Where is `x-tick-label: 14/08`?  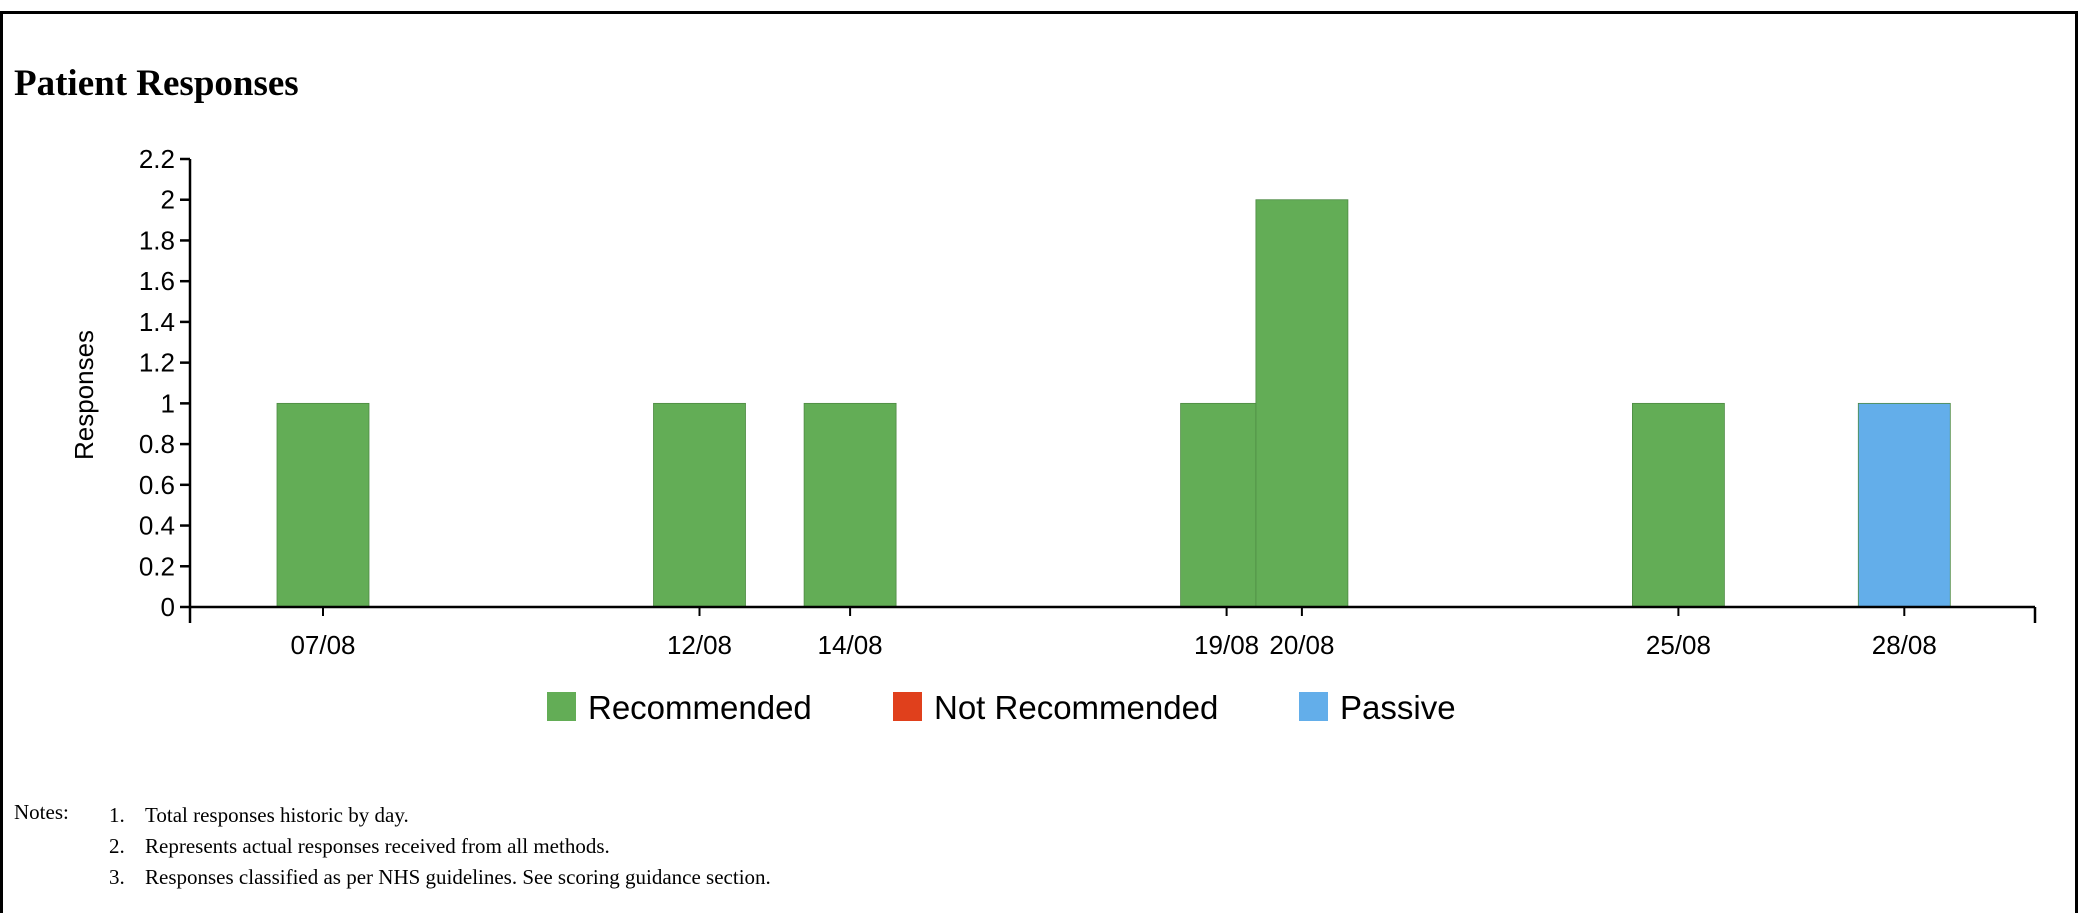
x-tick-label: 14/08 is located at coordinates (850, 645).